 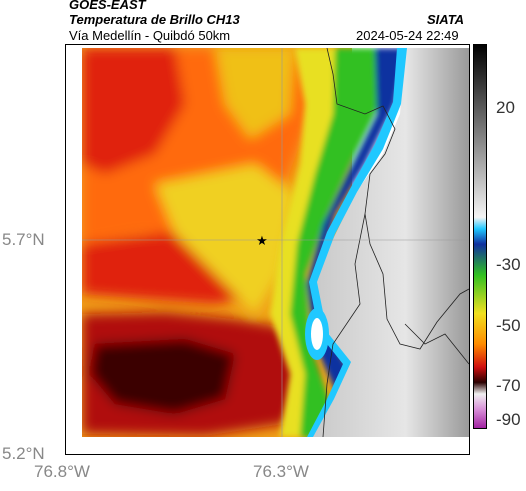 What do you see at coordinates (446, 19) in the screenshot?
I see `agency-label: SIATA` at bounding box center [446, 19].